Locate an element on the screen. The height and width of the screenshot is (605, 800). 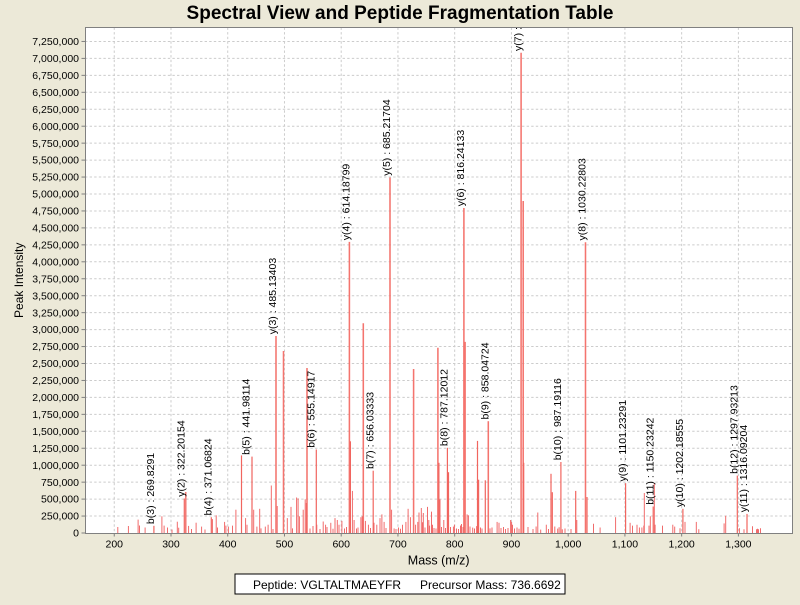
svg-text: 2,250,000 is located at coordinates (55, 381).